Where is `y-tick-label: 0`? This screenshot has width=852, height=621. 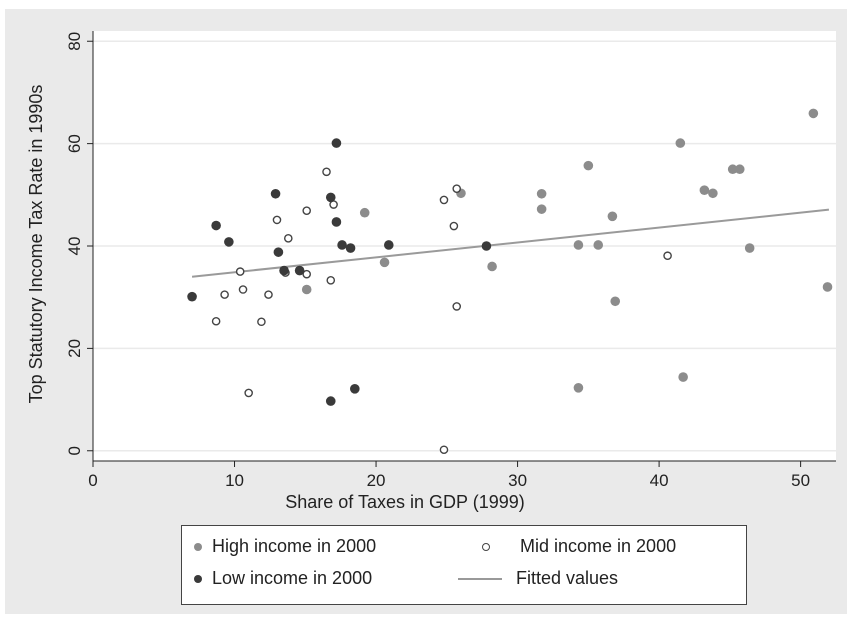
y-tick-label: 0 is located at coordinates (74, 450).